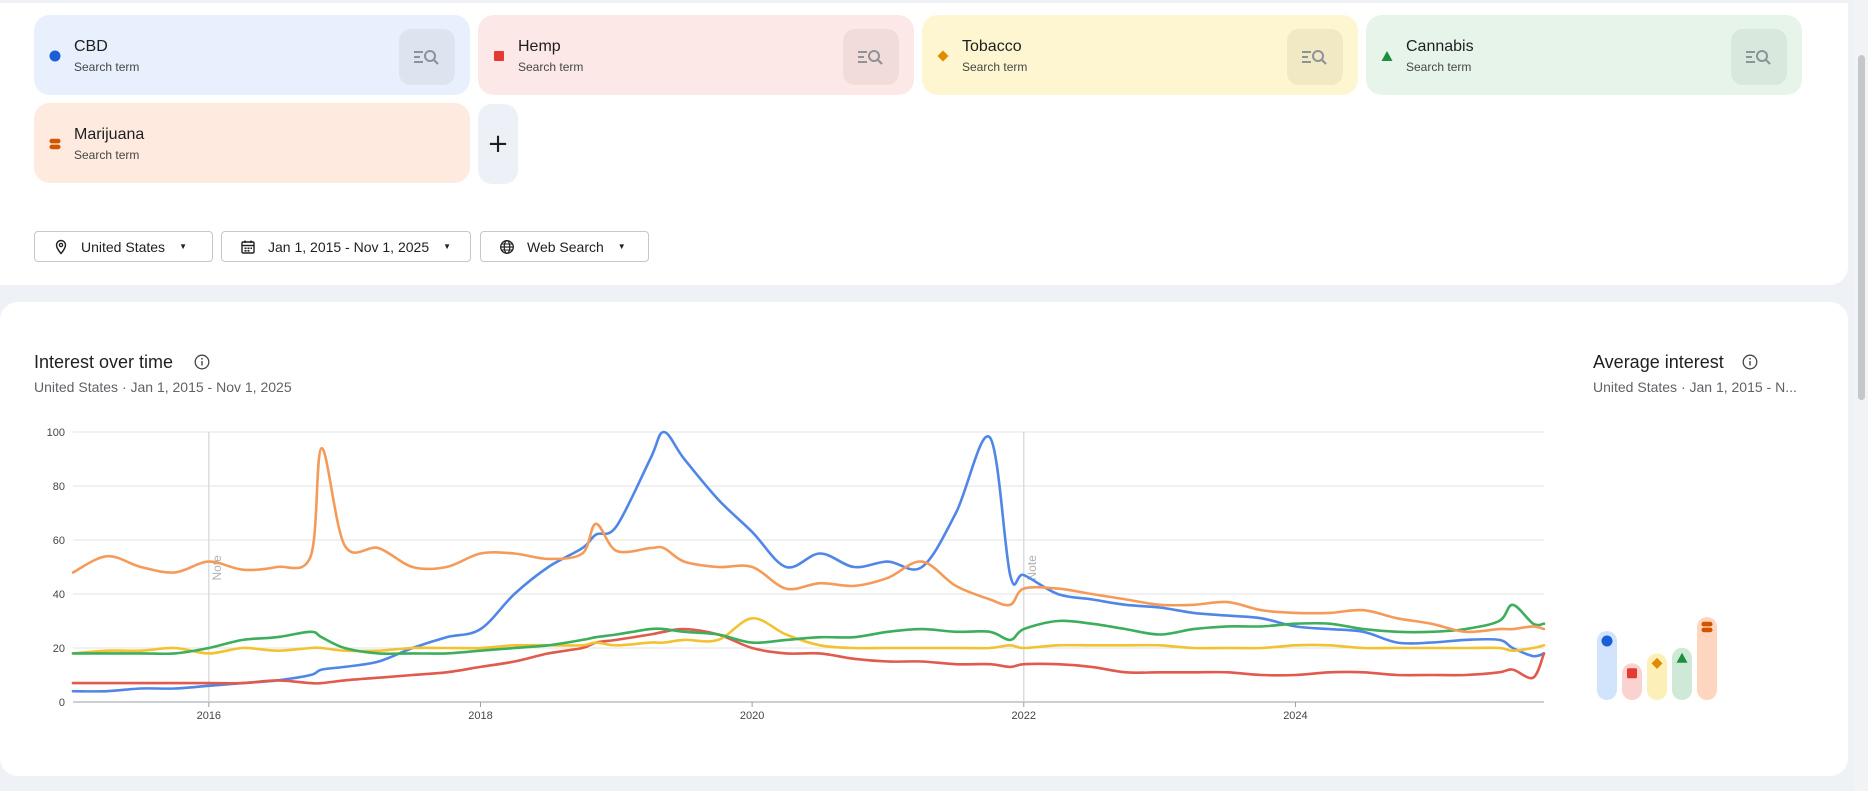  What do you see at coordinates (59, 541) in the screenshot?
I see `y-tick-label: 60` at bounding box center [59, 541].